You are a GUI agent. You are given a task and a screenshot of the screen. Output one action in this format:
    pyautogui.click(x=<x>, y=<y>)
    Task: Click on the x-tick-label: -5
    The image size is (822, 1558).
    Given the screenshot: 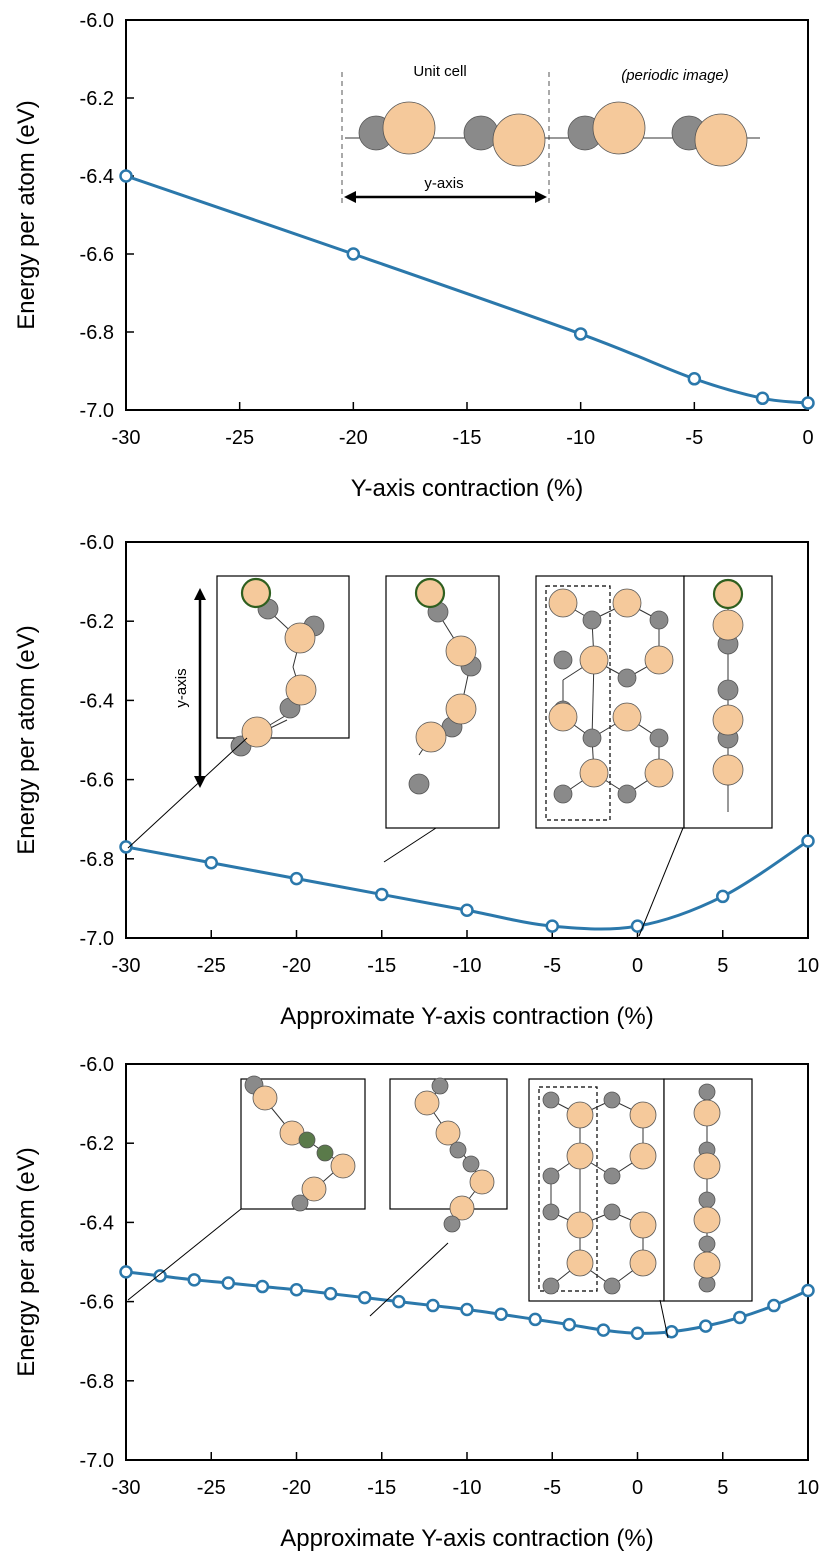 What is the action you would take?
    pyautogui.click(x=552, y=1488)
    